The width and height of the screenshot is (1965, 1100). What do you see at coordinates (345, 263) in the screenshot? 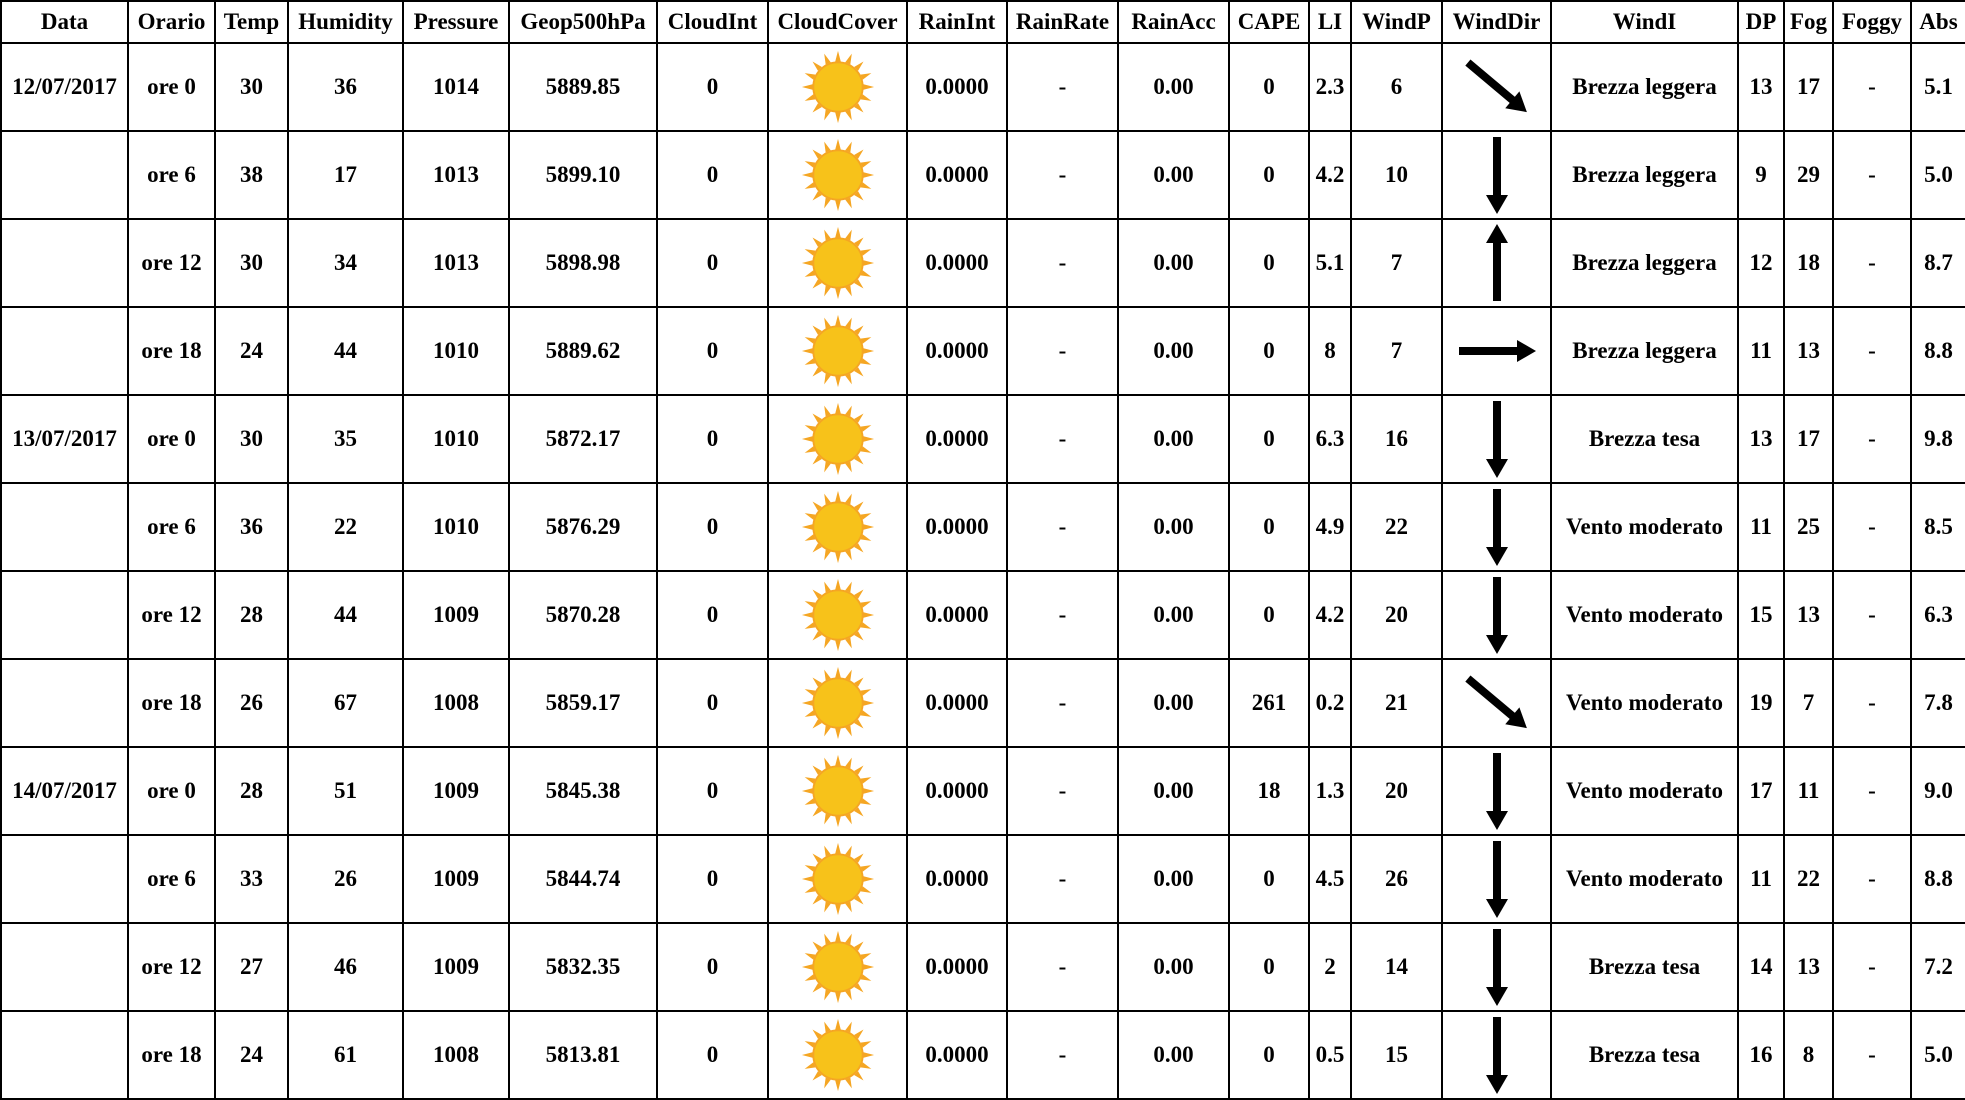
I see `humidity-cell: 34` at bounding box center [345, 263].